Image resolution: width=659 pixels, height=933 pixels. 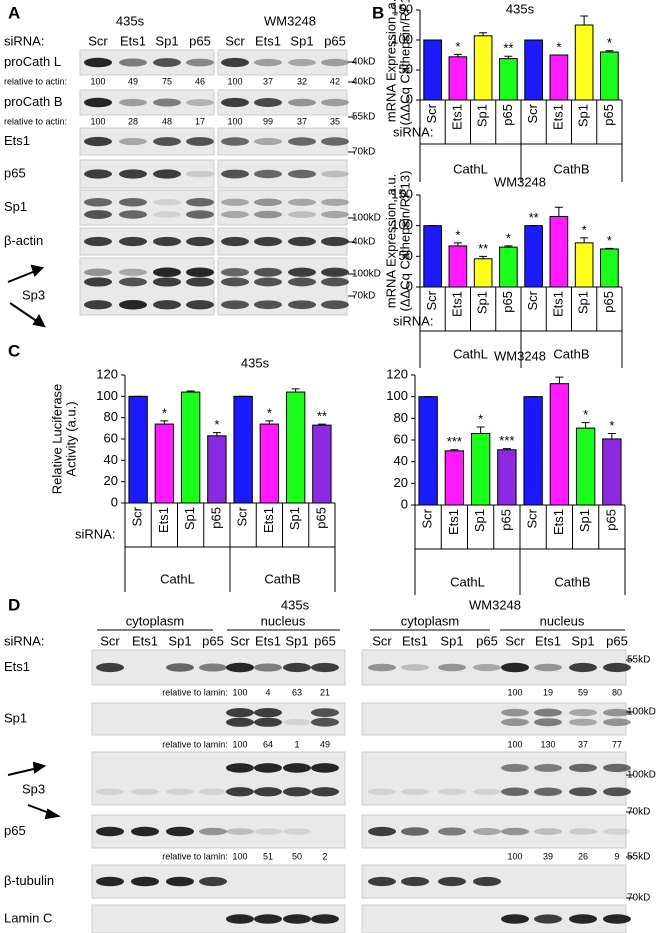 What do you see at coordinates (145, 640) in the screenshot?
I see `lane-label: Ets1` at bounding box center [145, 640].